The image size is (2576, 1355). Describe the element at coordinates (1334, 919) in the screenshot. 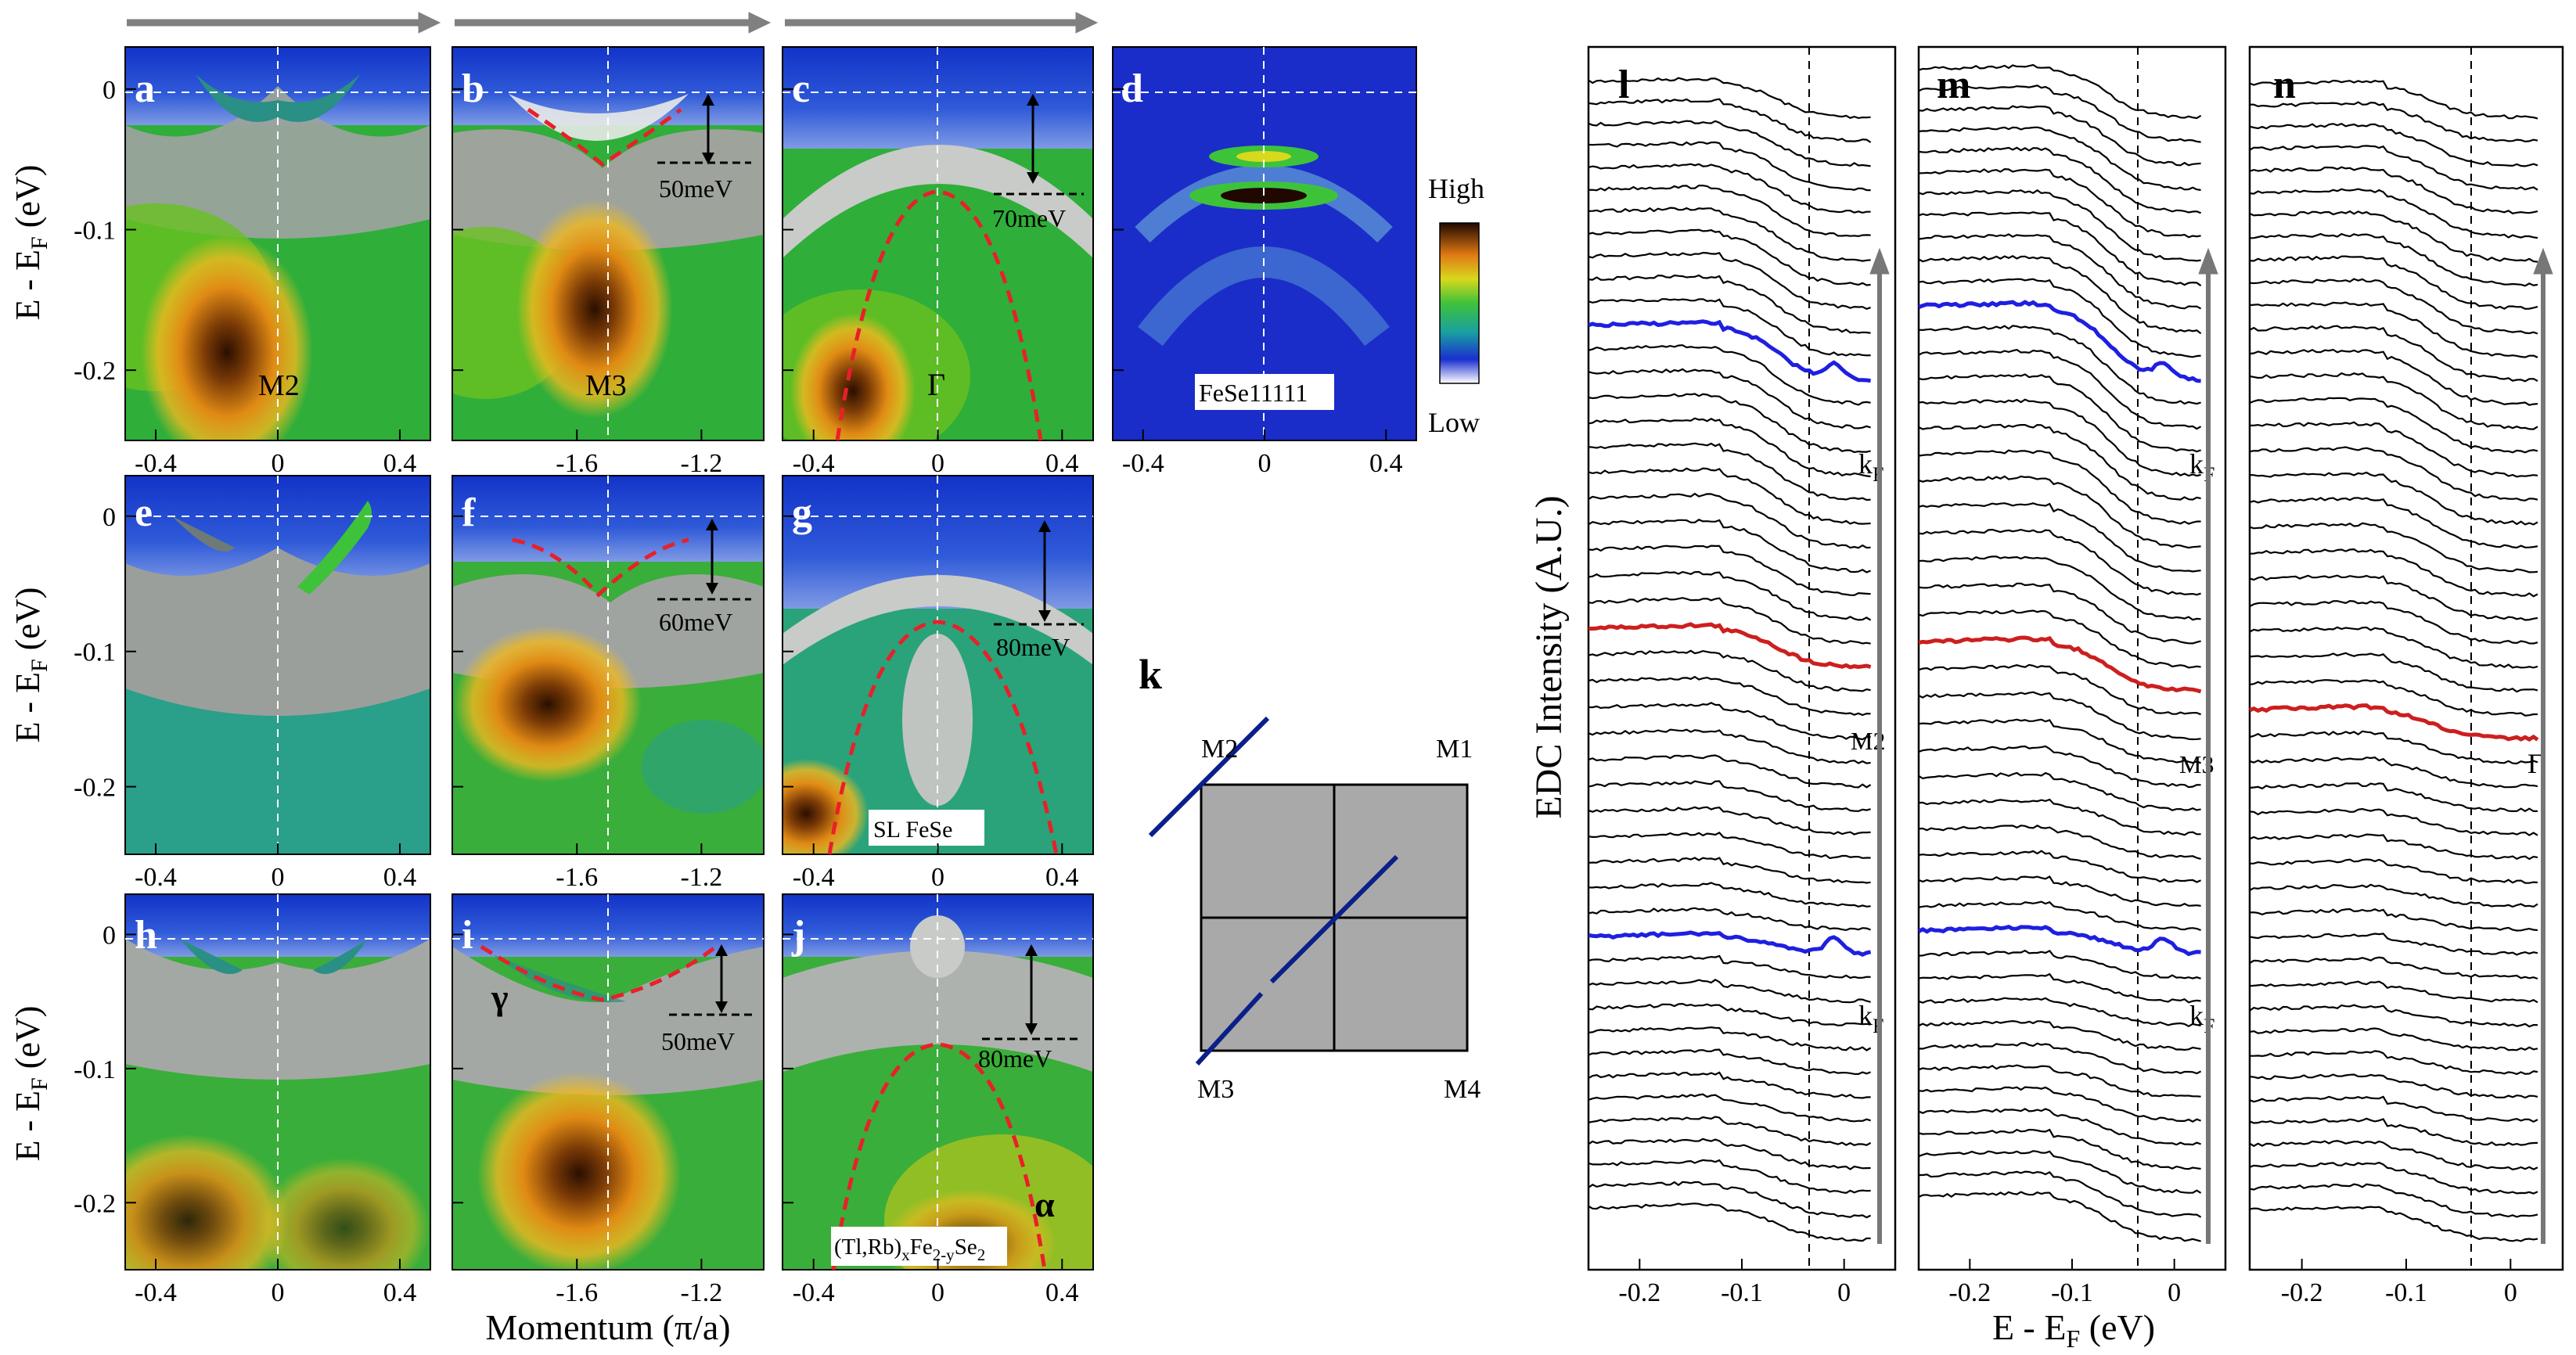

I see `cut-gamma` at that location.